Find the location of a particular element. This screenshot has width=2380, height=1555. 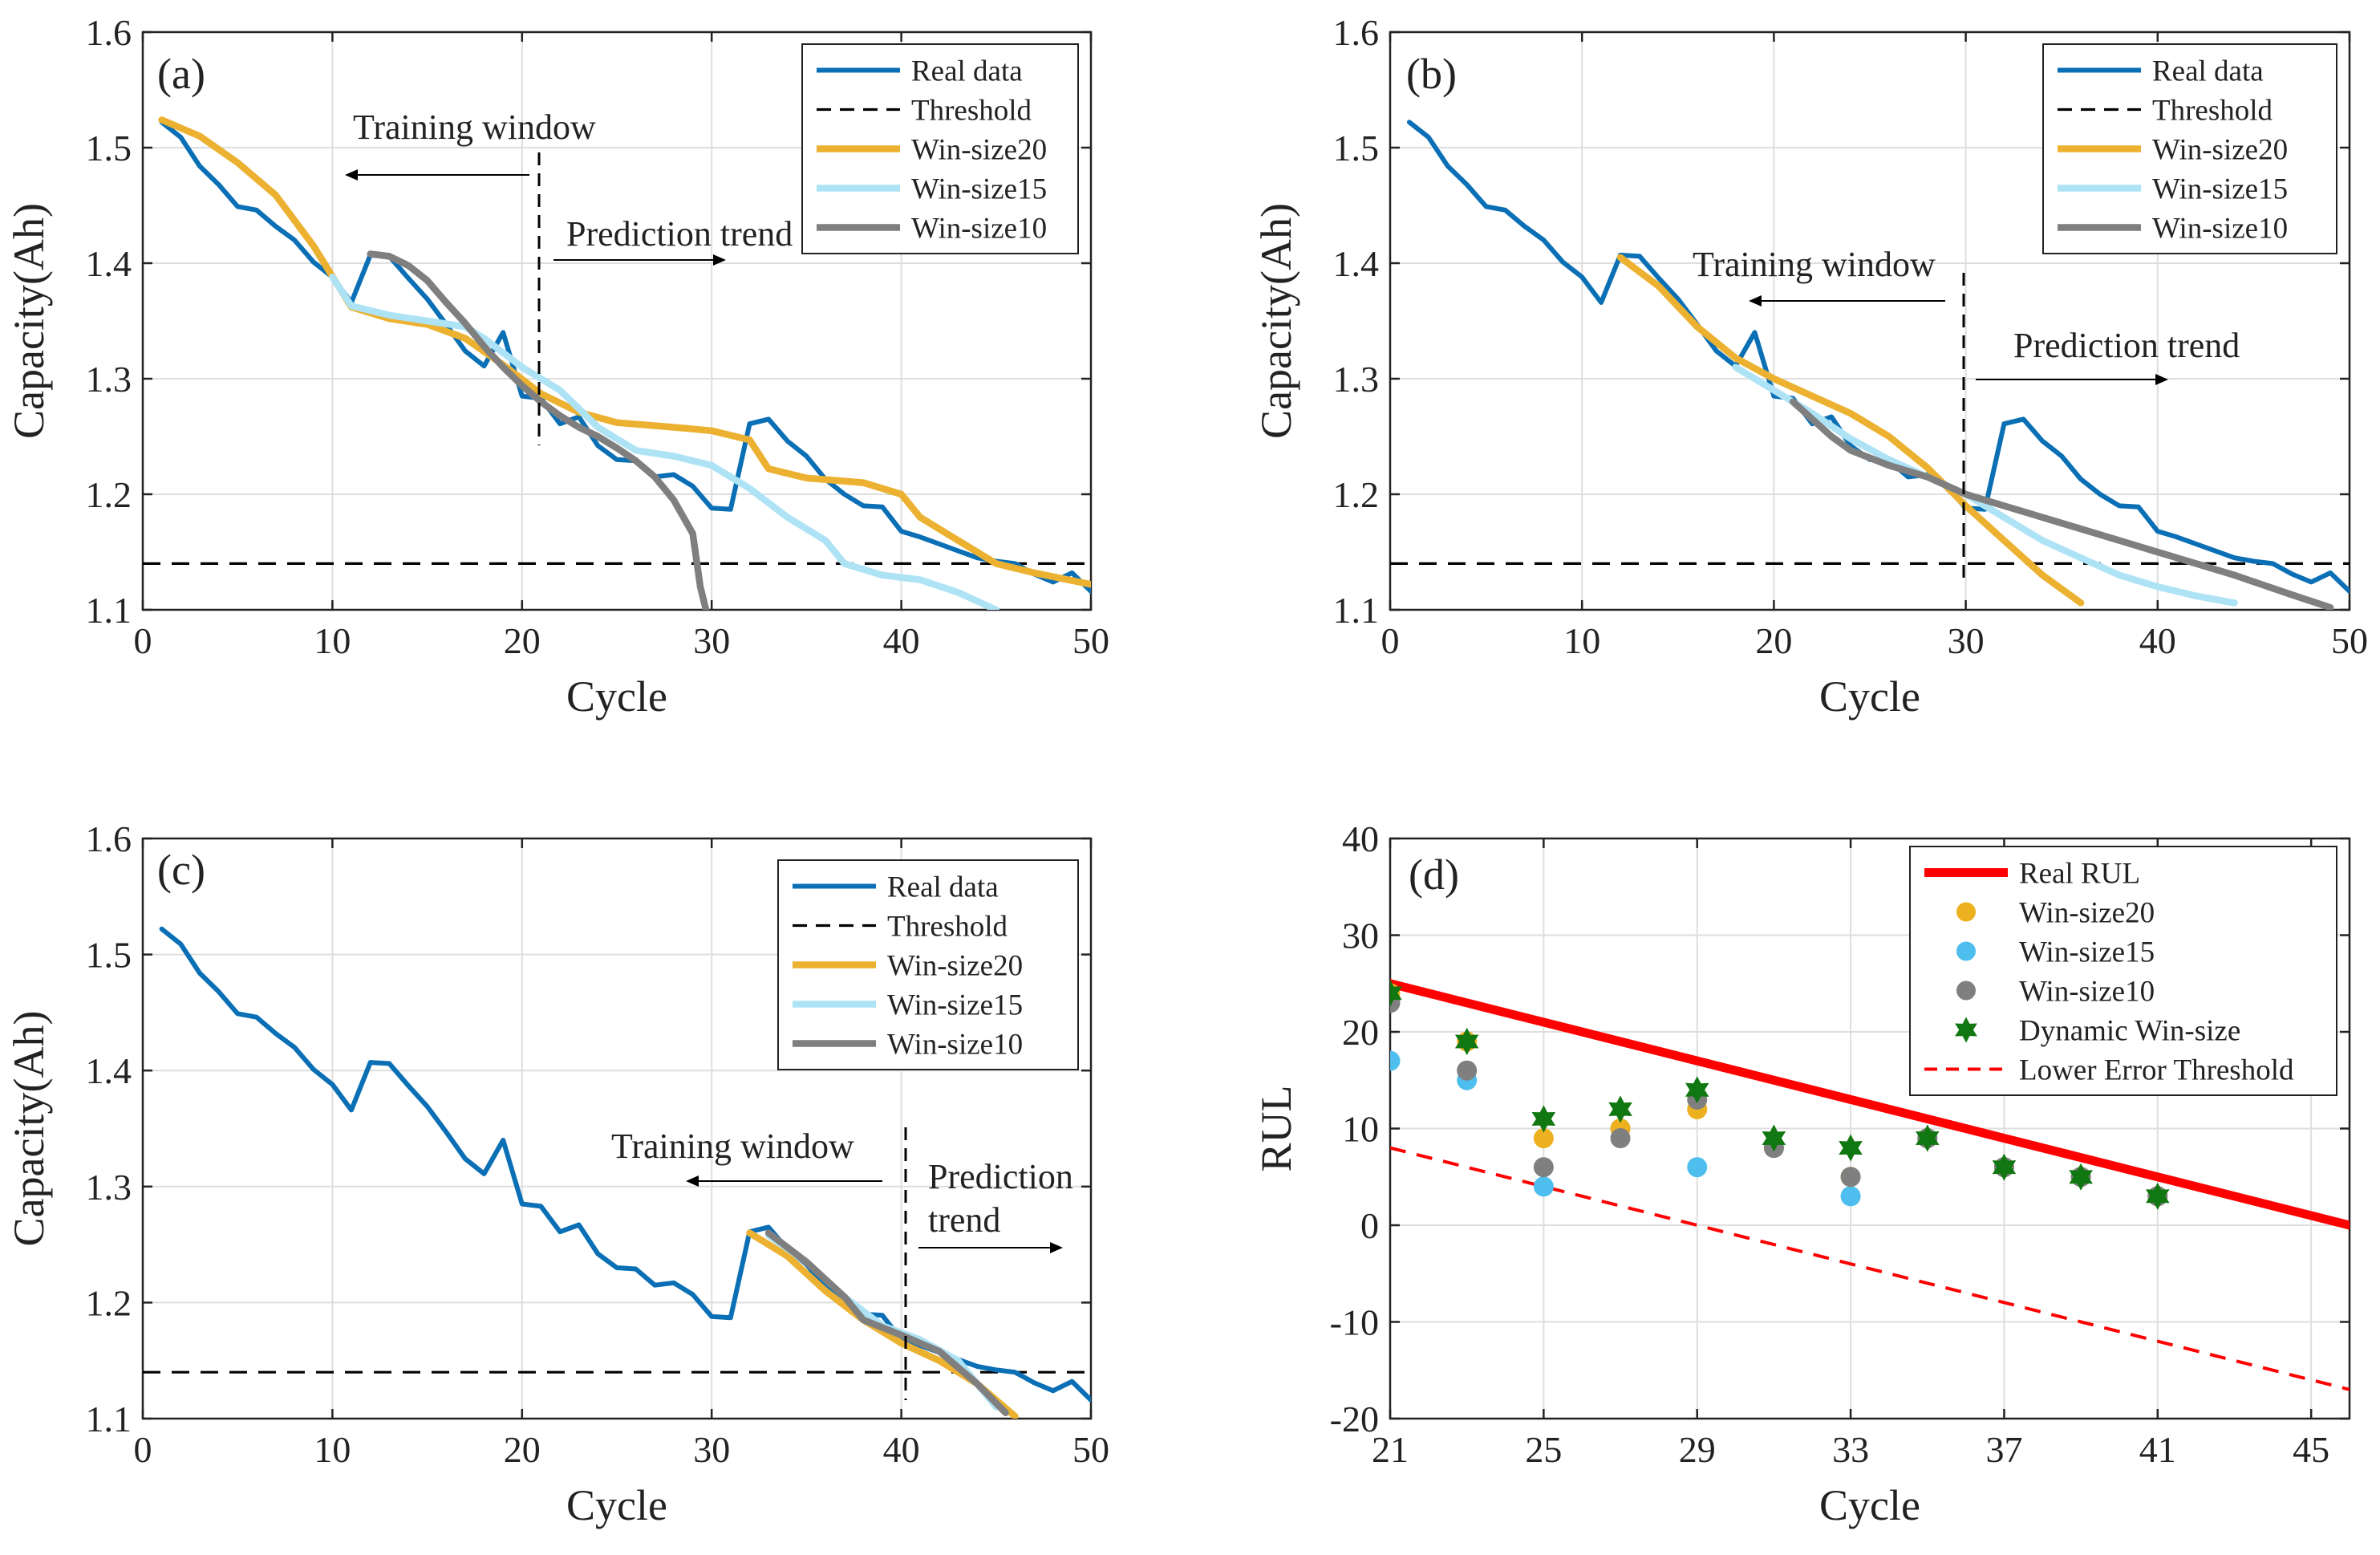

panel-letter: (b) is located at coordinates (1431, 74).